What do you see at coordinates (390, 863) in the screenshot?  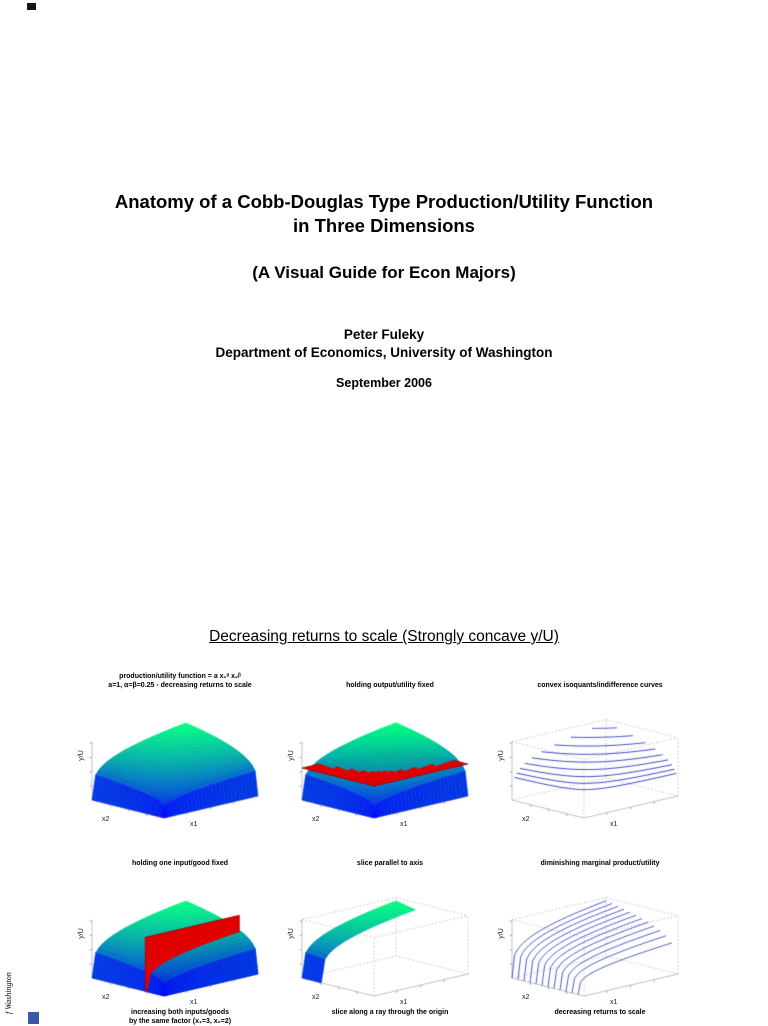 I see `panel-title-line: slice parallel to axis` at bounding box center [390, 863].